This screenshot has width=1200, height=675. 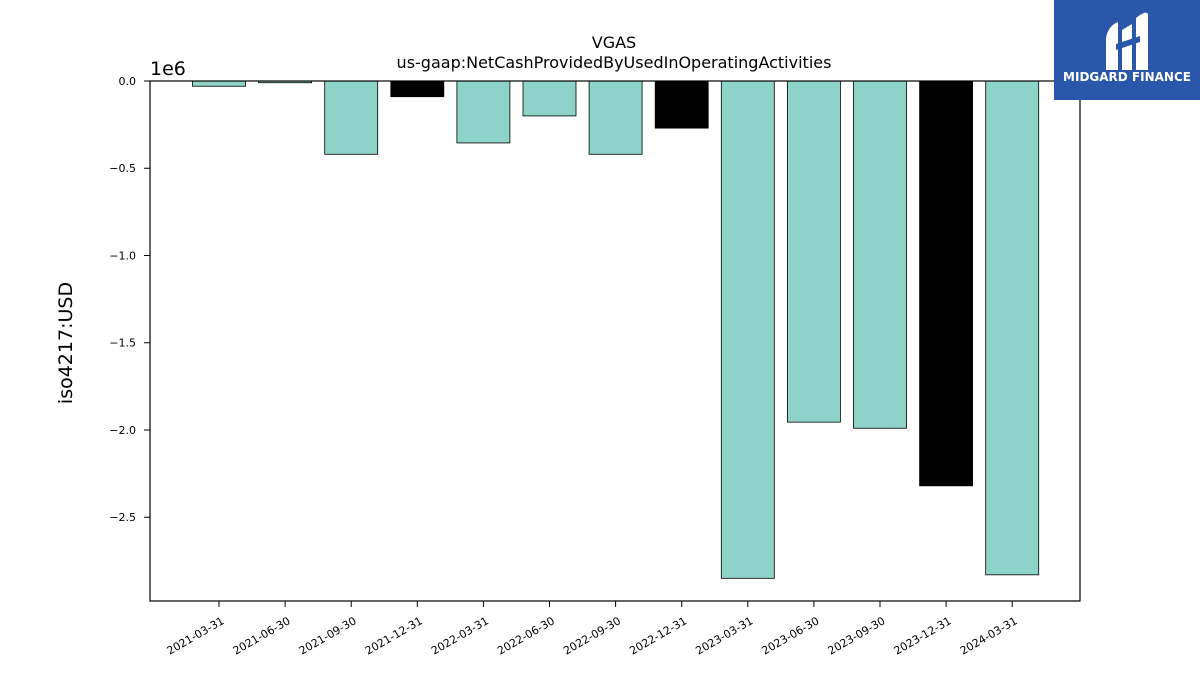 I want to click on y-tick-label: −1.0, so click(x=122, y=255).